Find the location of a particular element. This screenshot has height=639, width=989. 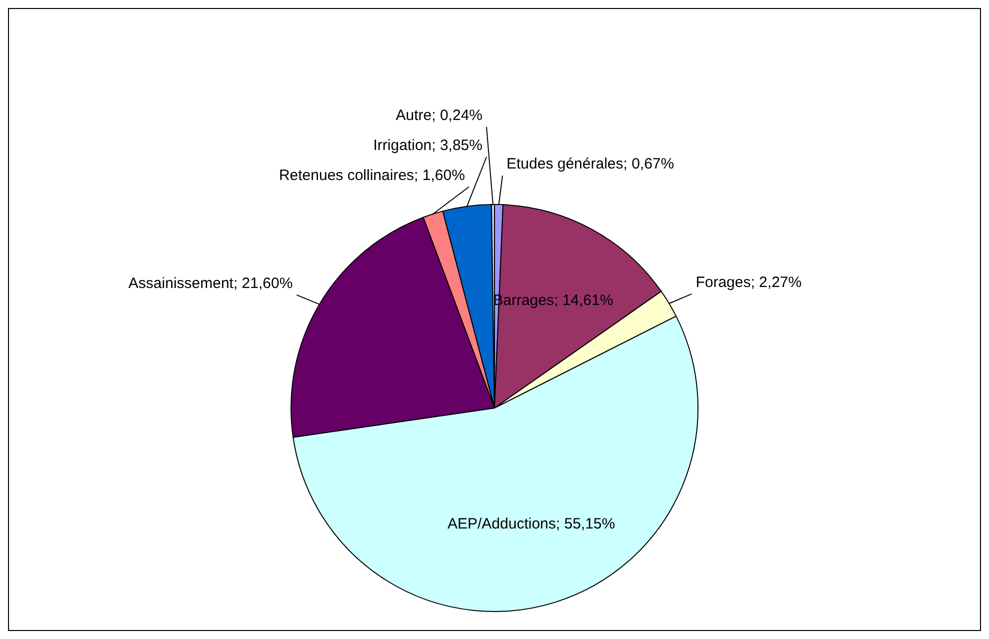

slice-label: Retenues collinaires; 1,60% is located at coordinates (371, 175).